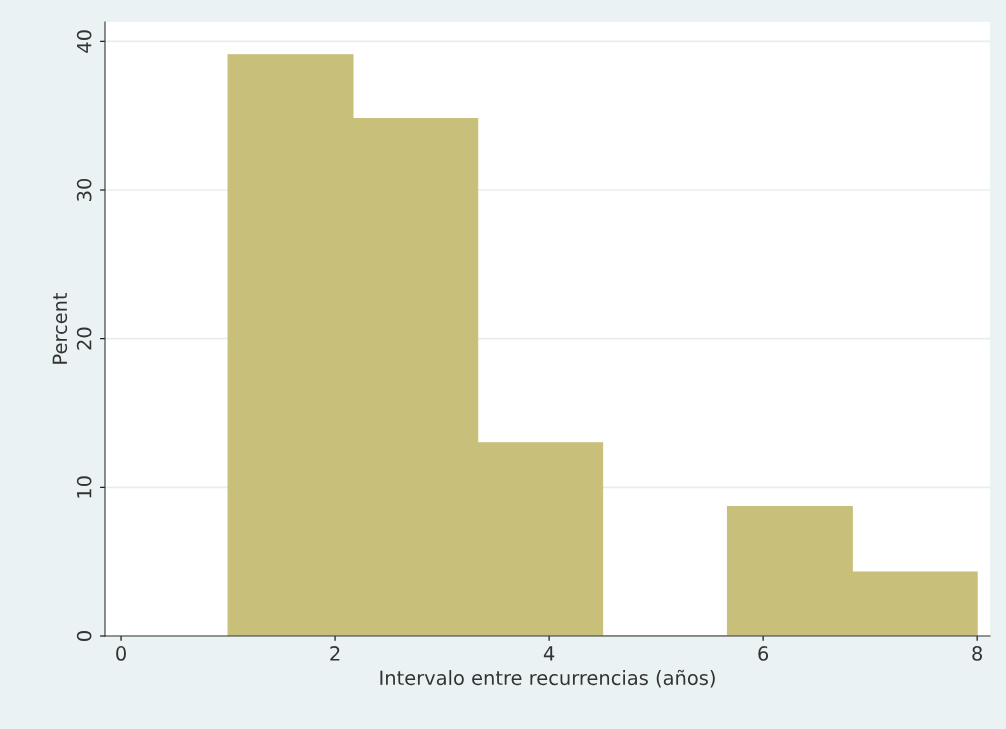 This screenshot has width=1006, height=729. What do you see at coordinates (121, 653) in the screenshot?
I see `x-tick-label: 0` at bounding box center [121, 653].